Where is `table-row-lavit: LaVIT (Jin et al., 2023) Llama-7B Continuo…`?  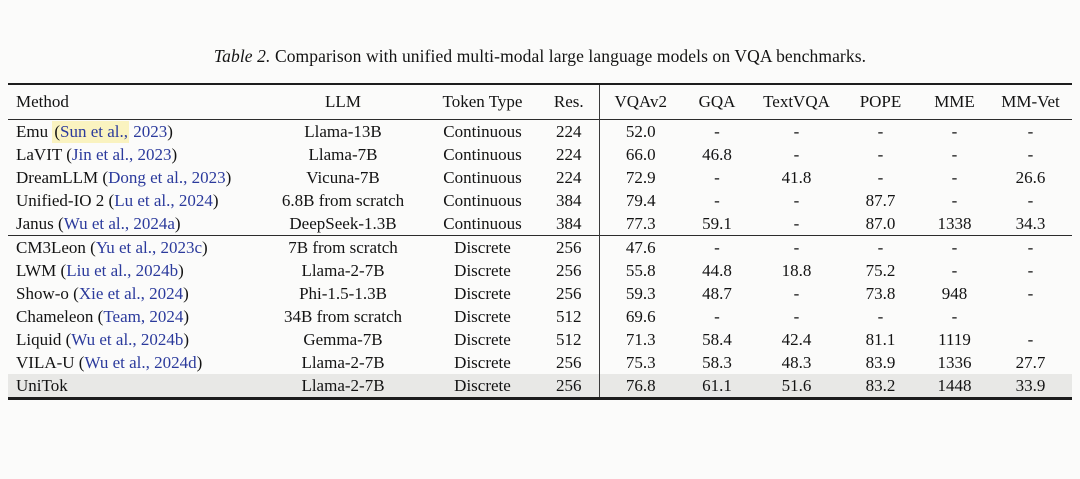
table-row-lavit: LaVIT (Jin et al., 2023) Llama-7B Continuo… is located at coordinates (540, 154).